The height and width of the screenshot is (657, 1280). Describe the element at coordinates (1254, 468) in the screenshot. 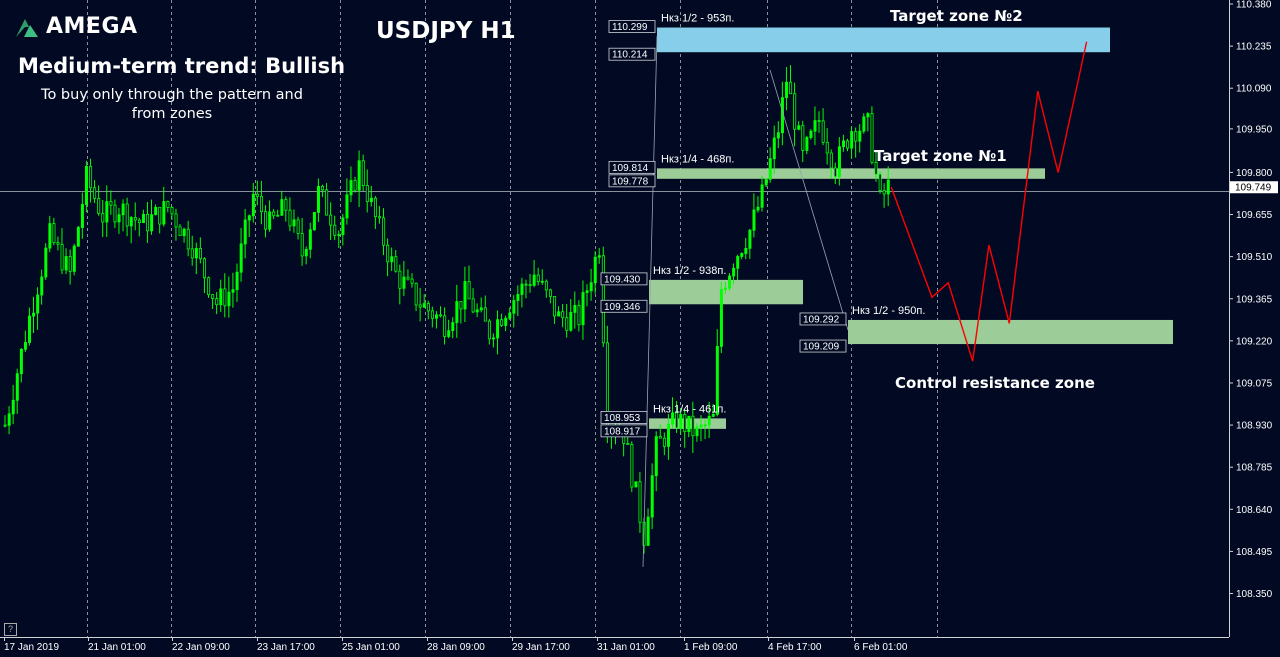

I see `price-tick-label: 108.785` at that location.